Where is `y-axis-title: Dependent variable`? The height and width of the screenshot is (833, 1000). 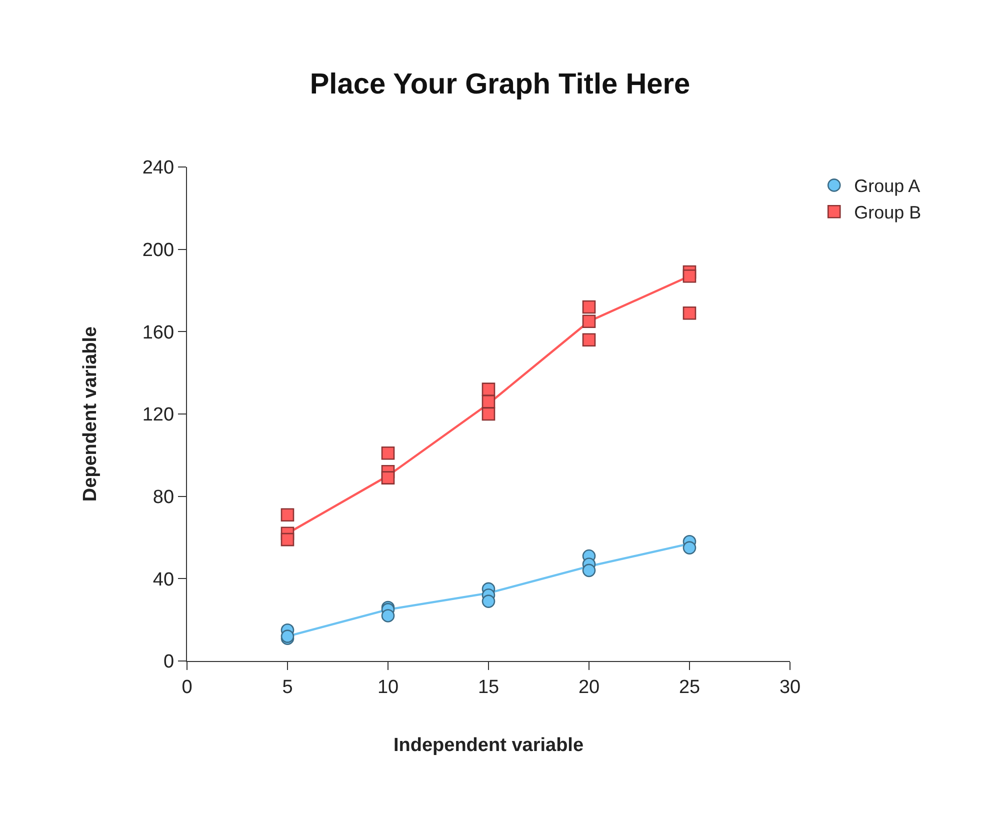 y-axis-title: Dependent variable is located at coordinates (91, 414).